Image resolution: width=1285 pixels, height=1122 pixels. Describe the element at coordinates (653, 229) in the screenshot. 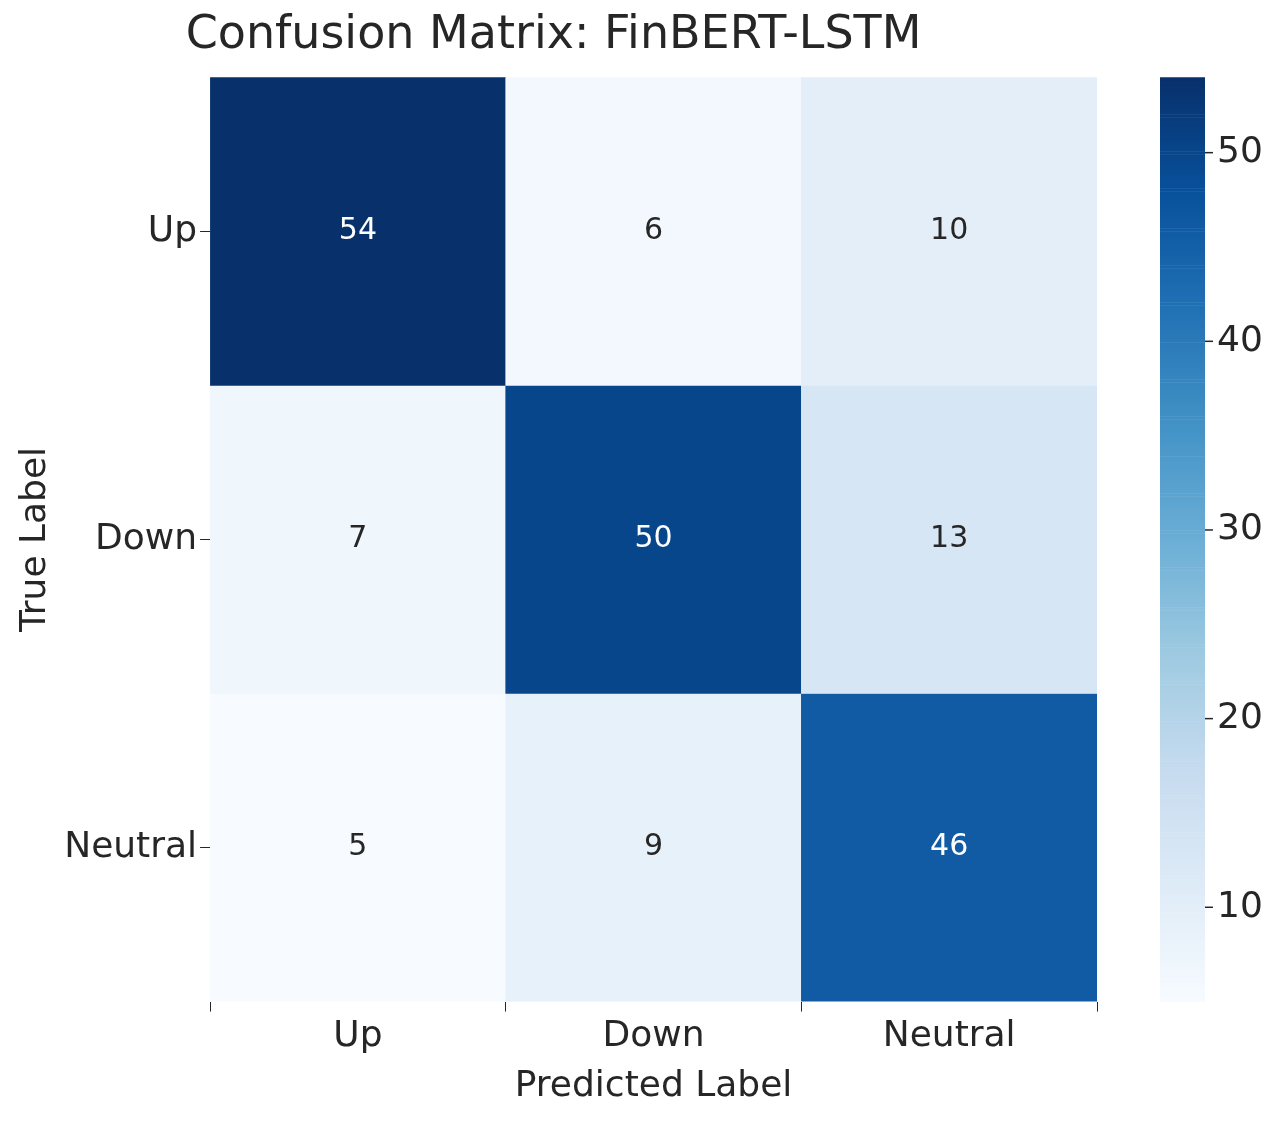

I see `data-label: 6` at that location.